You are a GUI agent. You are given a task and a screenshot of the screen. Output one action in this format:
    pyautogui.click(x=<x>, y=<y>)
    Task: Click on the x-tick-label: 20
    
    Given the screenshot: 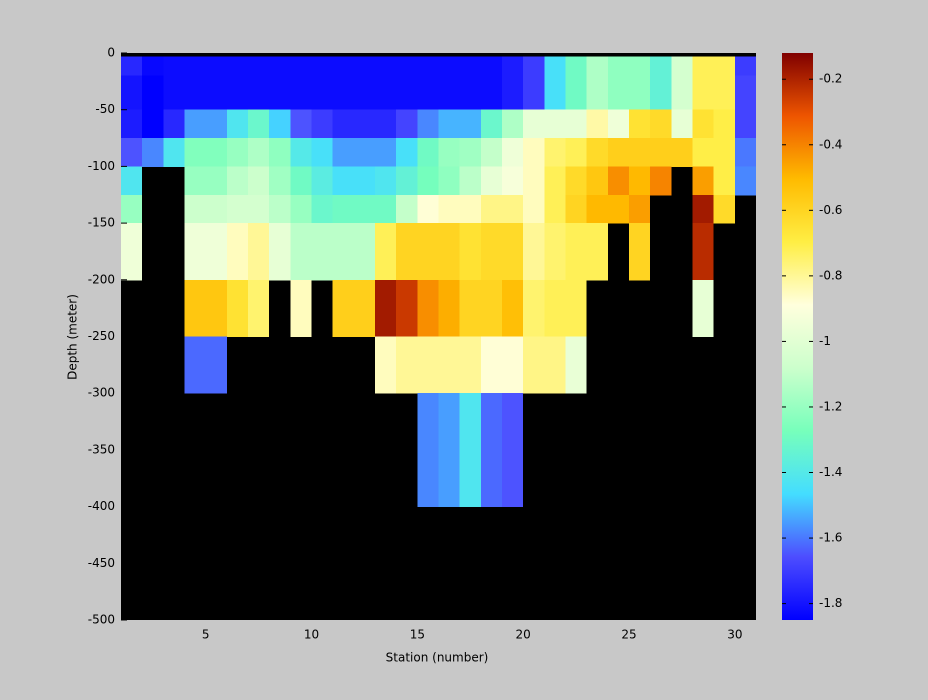 What is the action you would take?
    pyautogui.click(x=523, y=635)
    